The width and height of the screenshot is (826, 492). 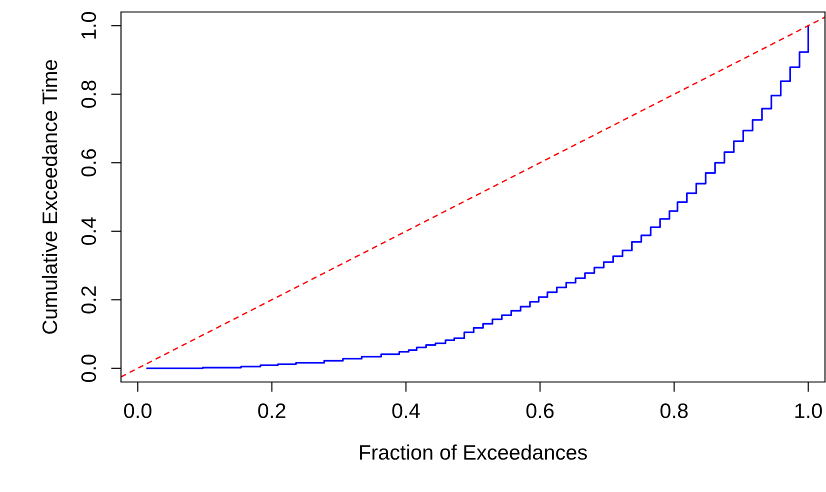 I want to click on y-axis-title: Cumulative Exceedance Time, so click(x=50, y=197).